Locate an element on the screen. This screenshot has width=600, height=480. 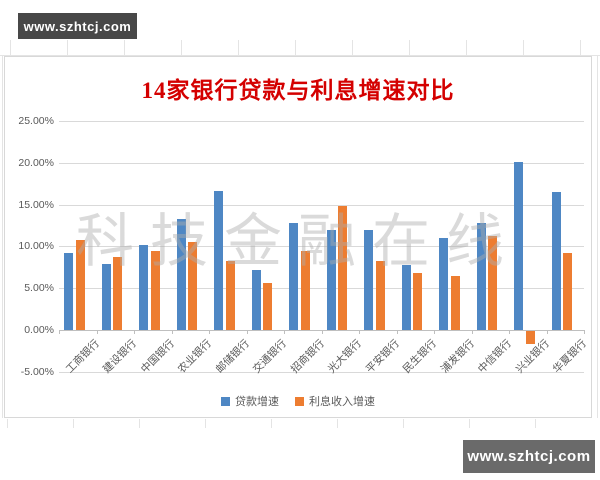
bar-s0-c8 is located at coordinates (368, 279).